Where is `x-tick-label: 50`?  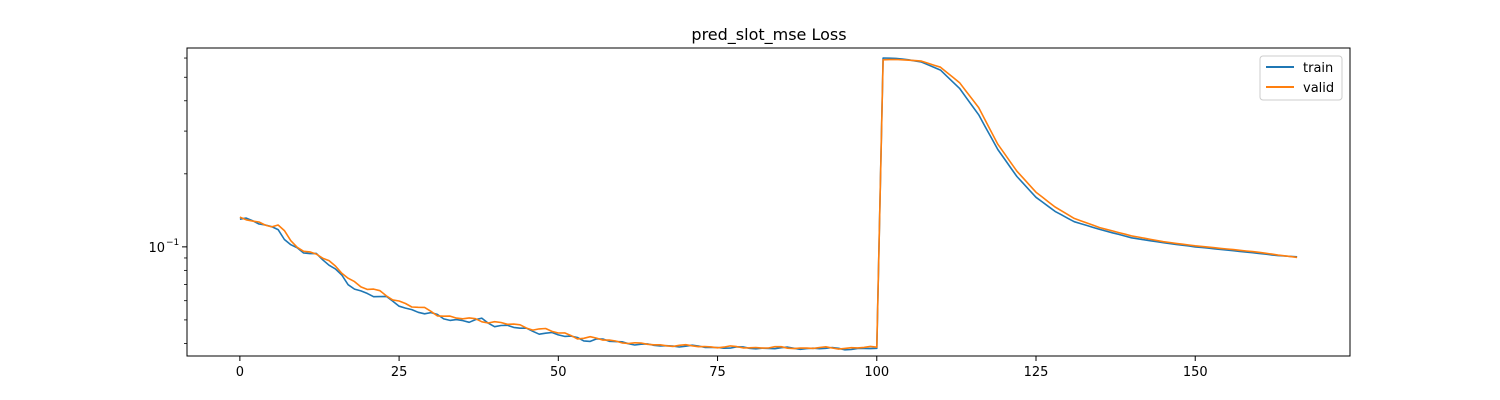 x-tick-label: 50 is located at coordinates (558, 372).